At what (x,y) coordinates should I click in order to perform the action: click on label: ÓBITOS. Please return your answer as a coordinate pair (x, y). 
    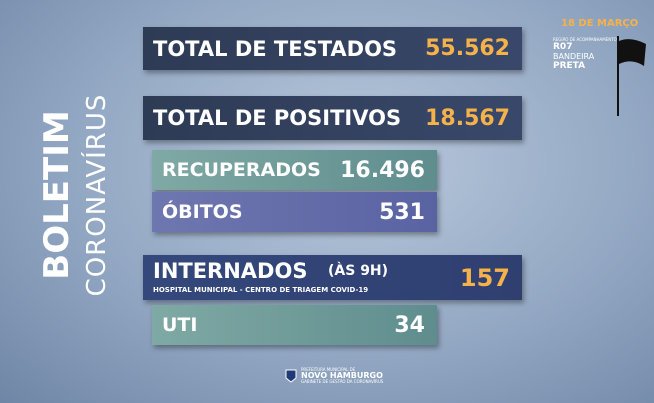
    Looking at the image, I should click on (202, 212).